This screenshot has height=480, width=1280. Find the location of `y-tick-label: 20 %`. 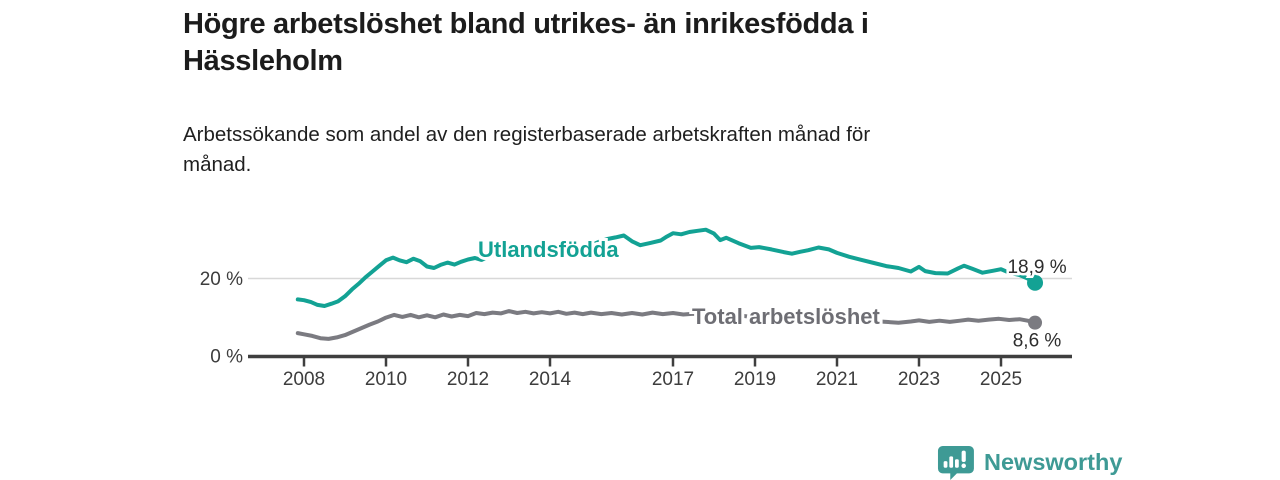

y-tick-label: 20 % is located at coordinates (221, 279).